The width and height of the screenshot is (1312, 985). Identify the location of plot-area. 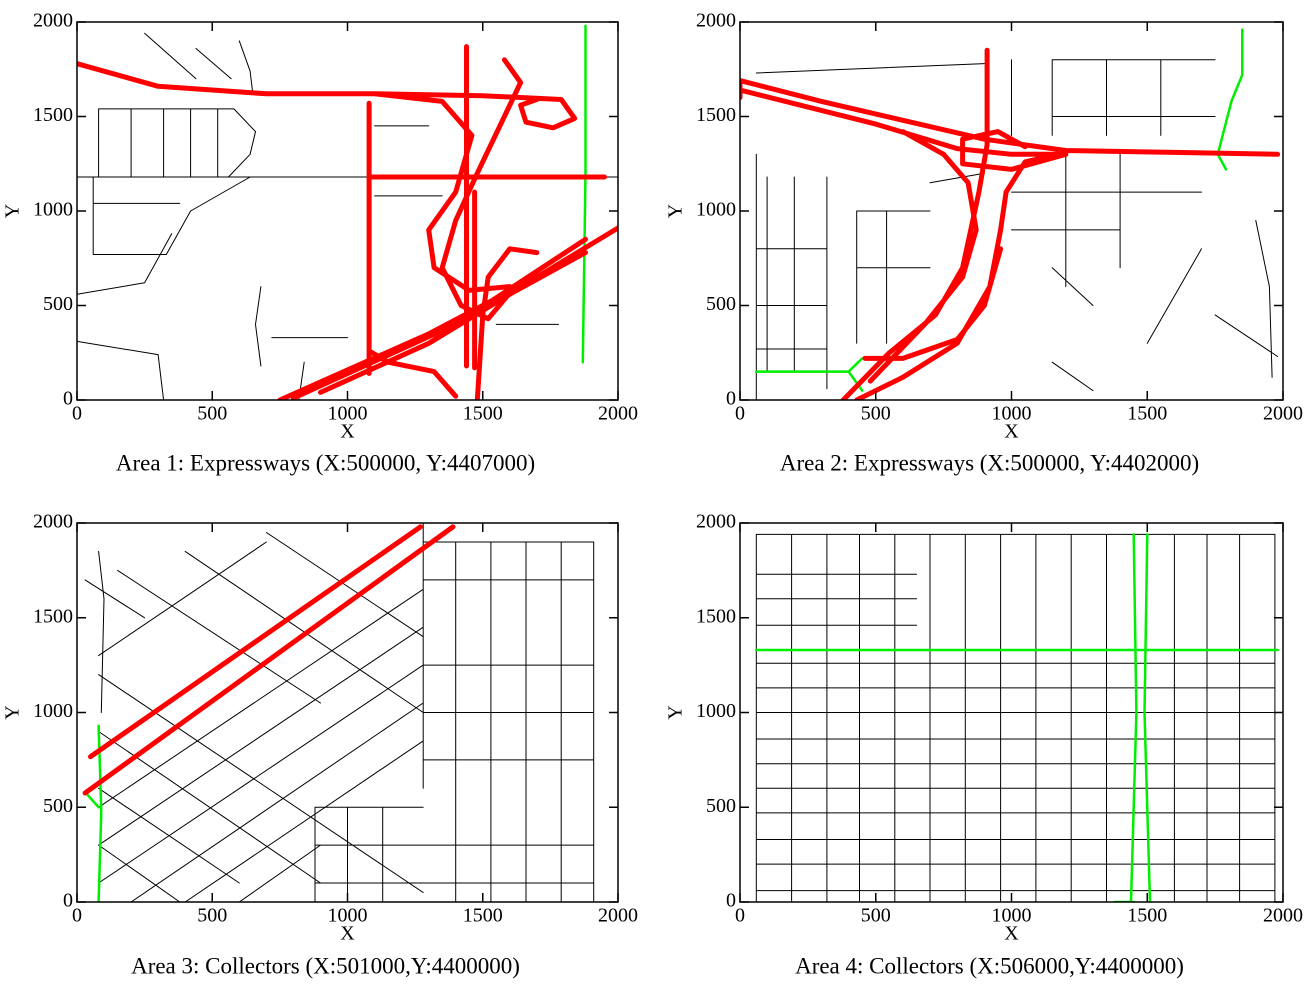
(1017, 717).